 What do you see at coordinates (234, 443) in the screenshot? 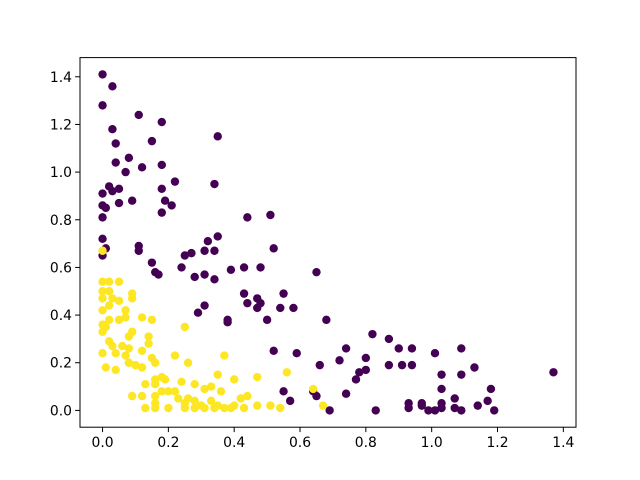
I see `x-tick-label: 0.4` at bounding box center [234, 443].